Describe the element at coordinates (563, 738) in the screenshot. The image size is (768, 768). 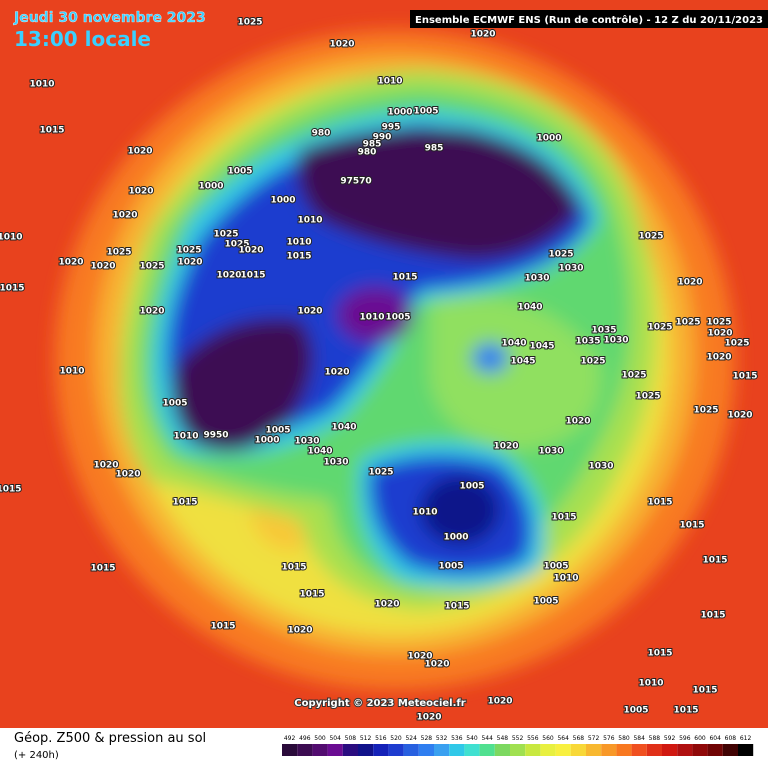
I see `scale-tick-label: 564` at that location.